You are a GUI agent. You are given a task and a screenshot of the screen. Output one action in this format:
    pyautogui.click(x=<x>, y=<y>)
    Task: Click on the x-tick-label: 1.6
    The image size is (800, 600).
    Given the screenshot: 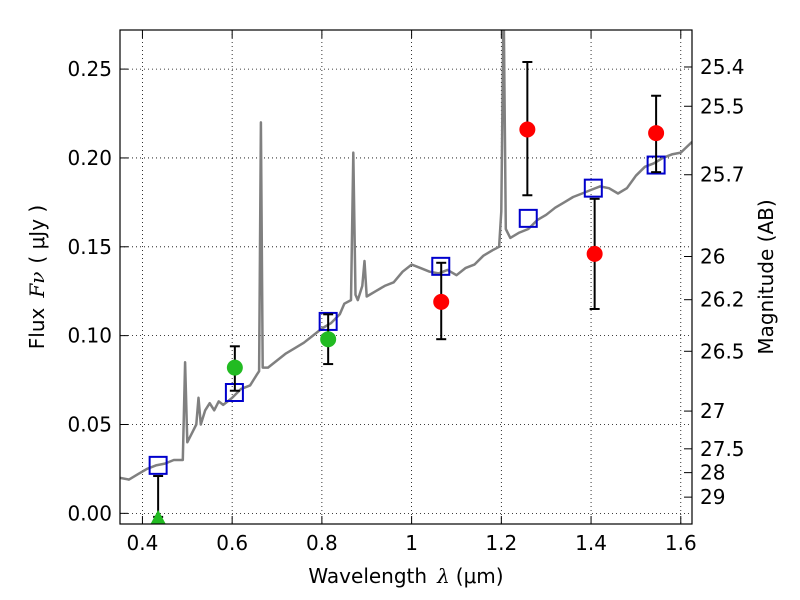 What is the action you would take?
    pyautogui.click(x=681, y=543)
    